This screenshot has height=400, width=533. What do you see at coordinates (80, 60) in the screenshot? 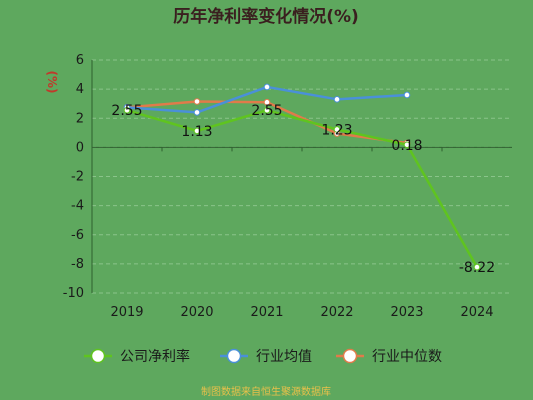
I see `y-tick-label: 6` at bounding box center [80, 60].